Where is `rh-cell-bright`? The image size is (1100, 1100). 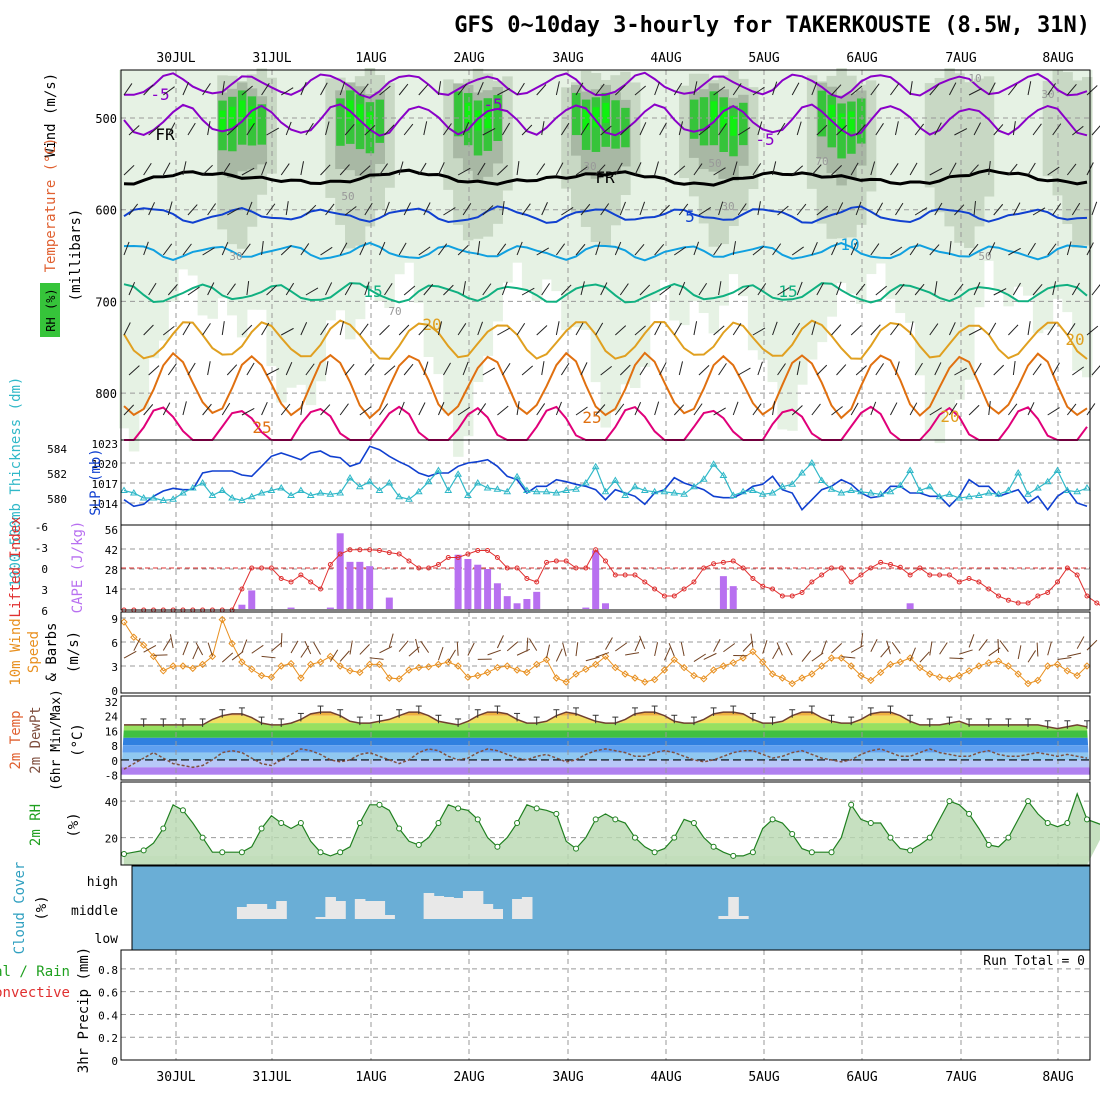
rh-cell-bright is located at coordinates (370, 122).